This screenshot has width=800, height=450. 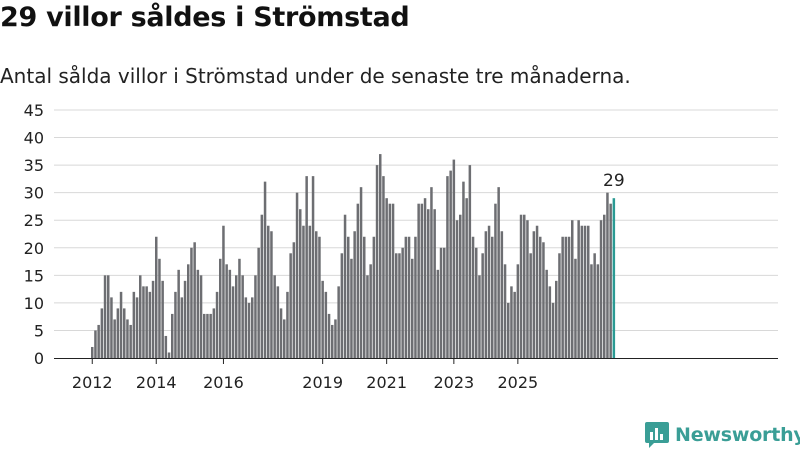 What do you see at coordinates (39, 358) in the screenshot?
I see `y-tick-label: 0` at bounding box center [39, 358].